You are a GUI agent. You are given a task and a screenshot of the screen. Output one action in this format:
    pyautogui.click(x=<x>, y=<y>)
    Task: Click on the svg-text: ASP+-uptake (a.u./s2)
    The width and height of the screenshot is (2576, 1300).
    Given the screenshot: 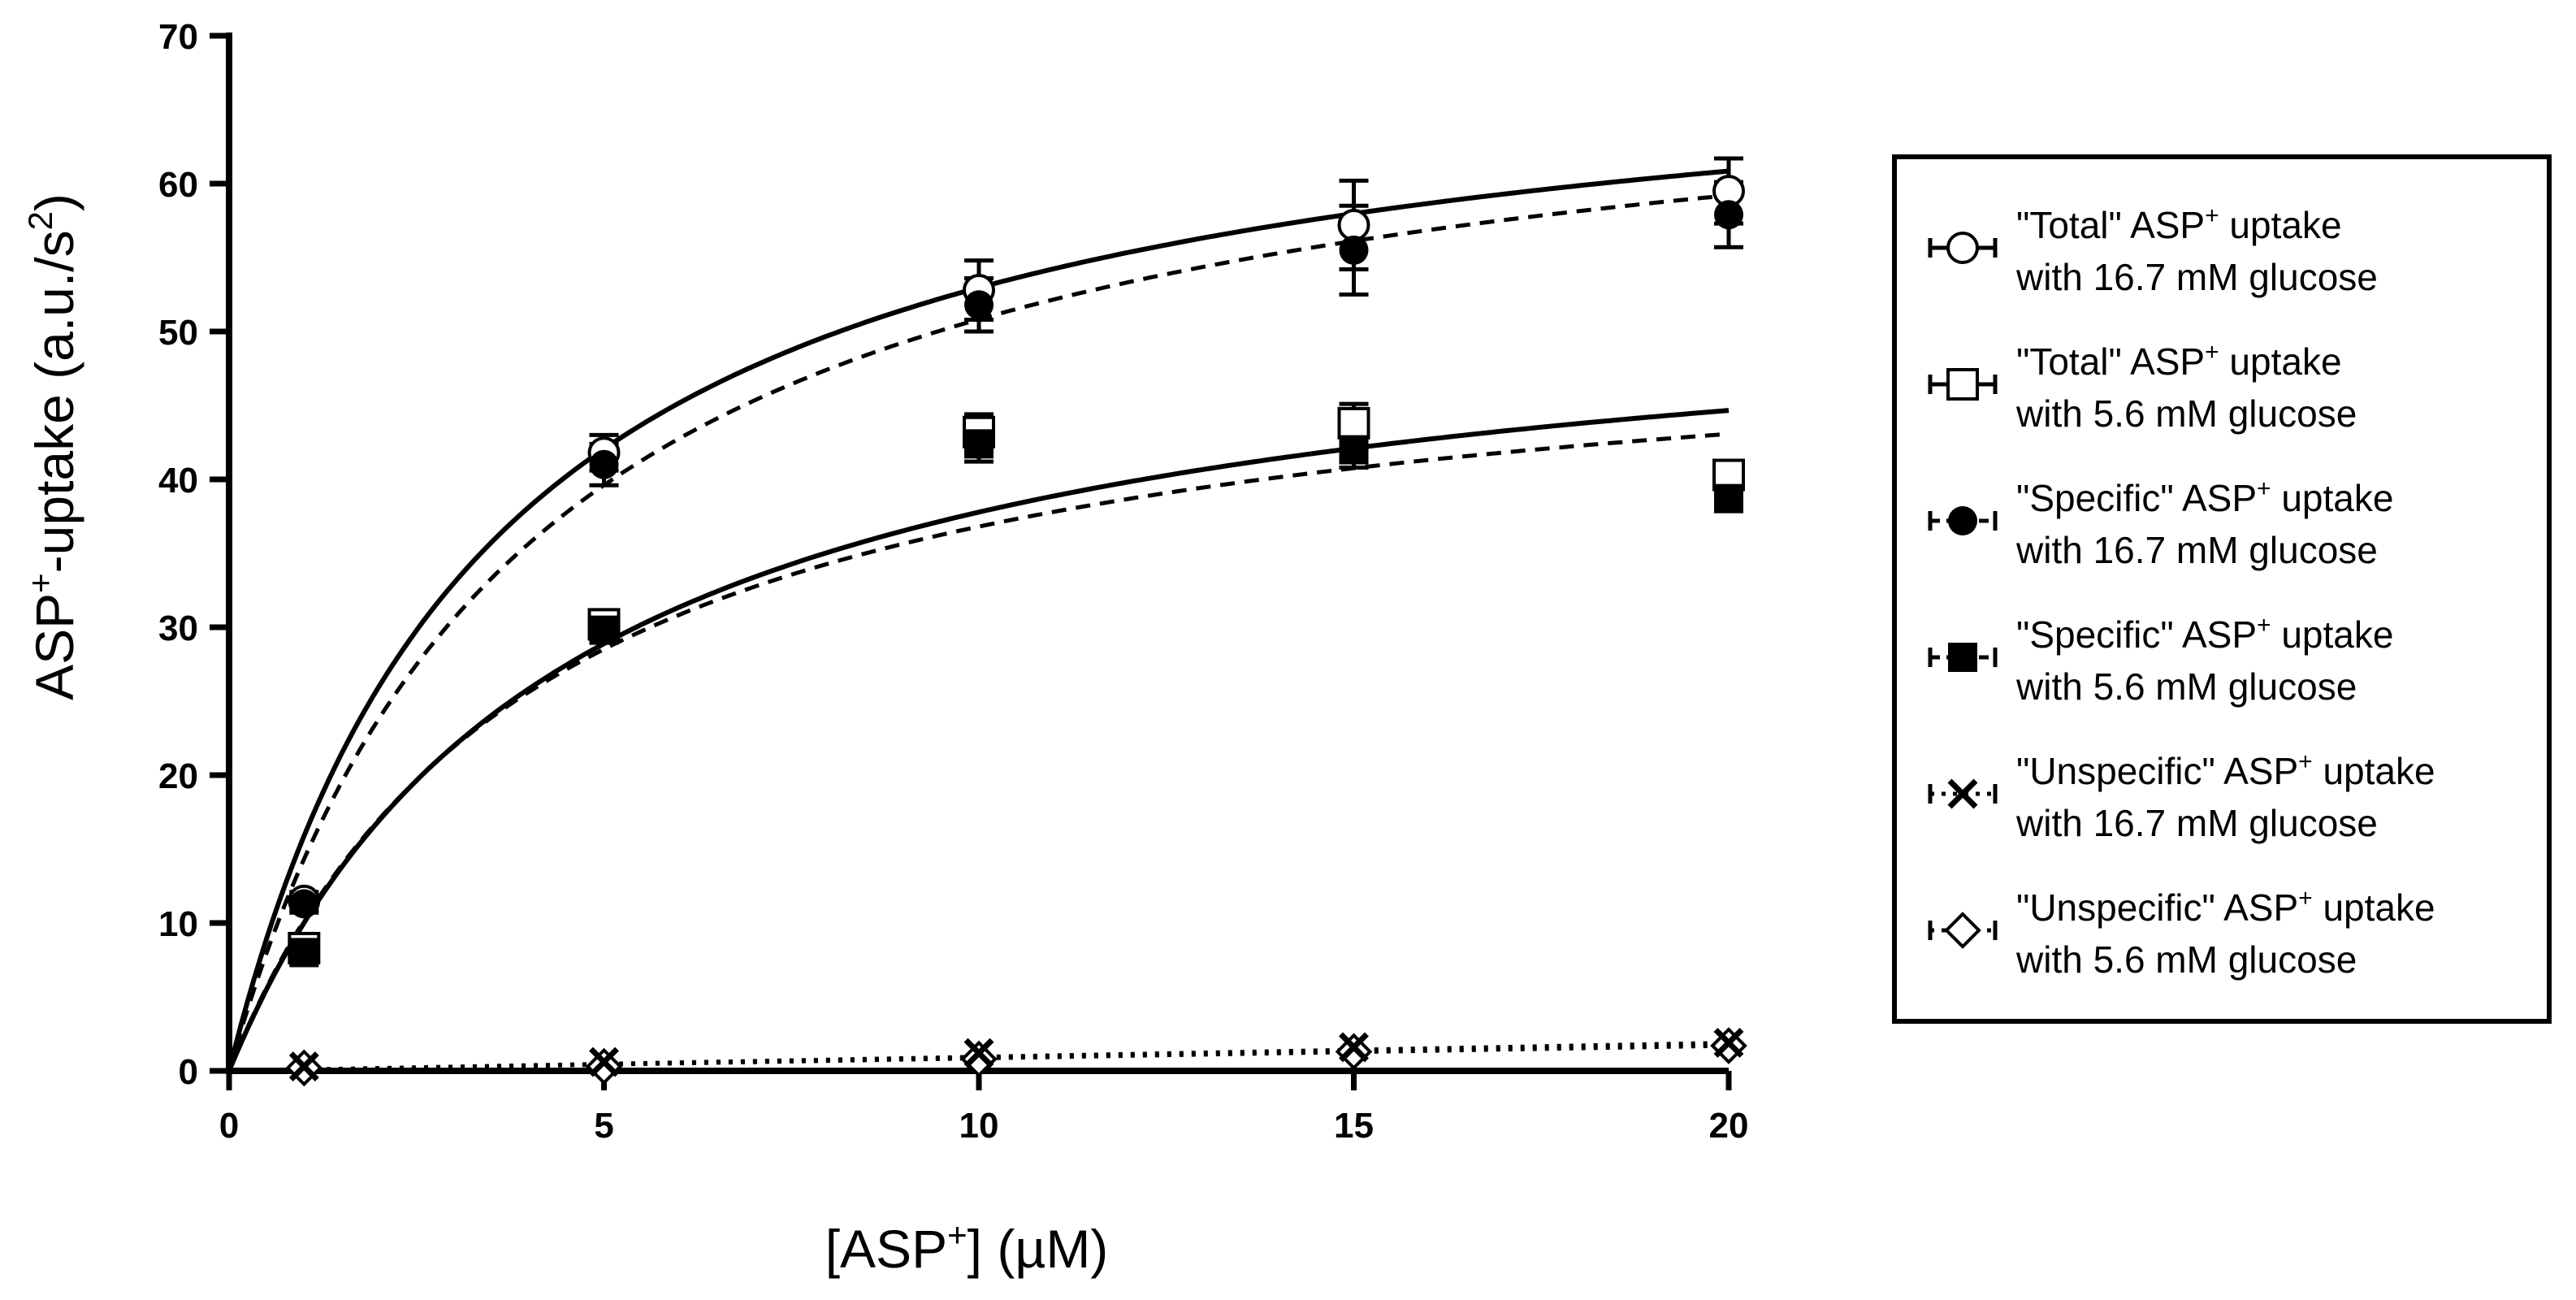 What is the action you would take?
    pyautogui.click(x=52, y=446)
    